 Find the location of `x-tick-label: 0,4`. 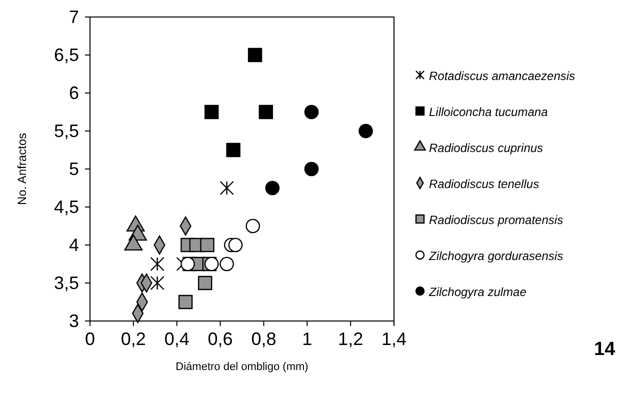

x-tick-label: 0,4 is located at coordinates (177, 338).